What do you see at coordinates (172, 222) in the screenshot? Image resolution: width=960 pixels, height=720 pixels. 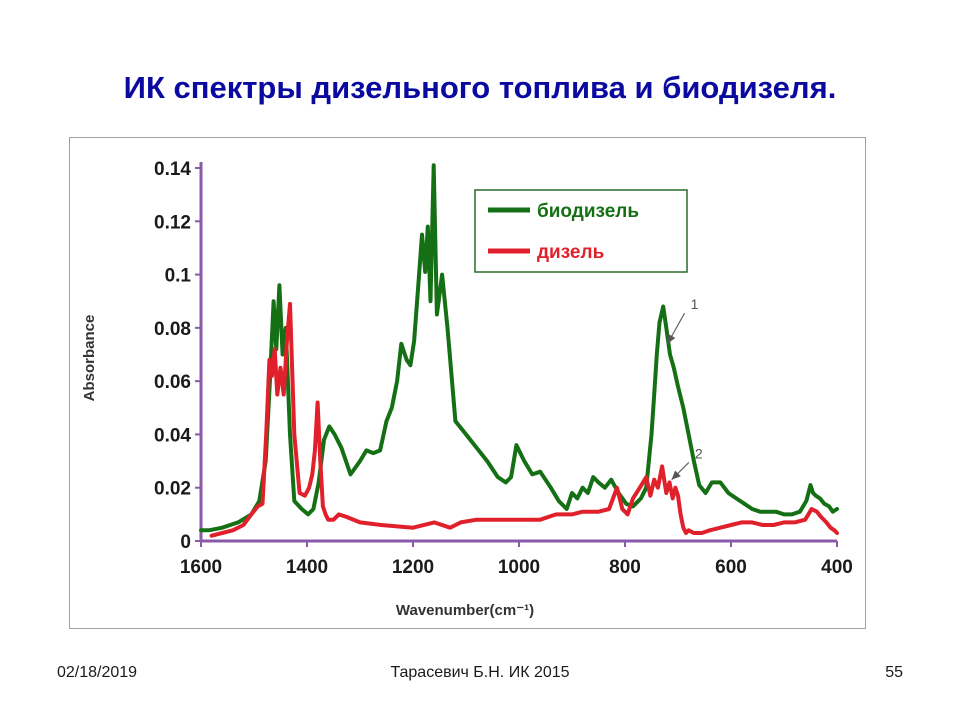 I see `y-tick-label: 0.12` at bounding box center [172, 222].